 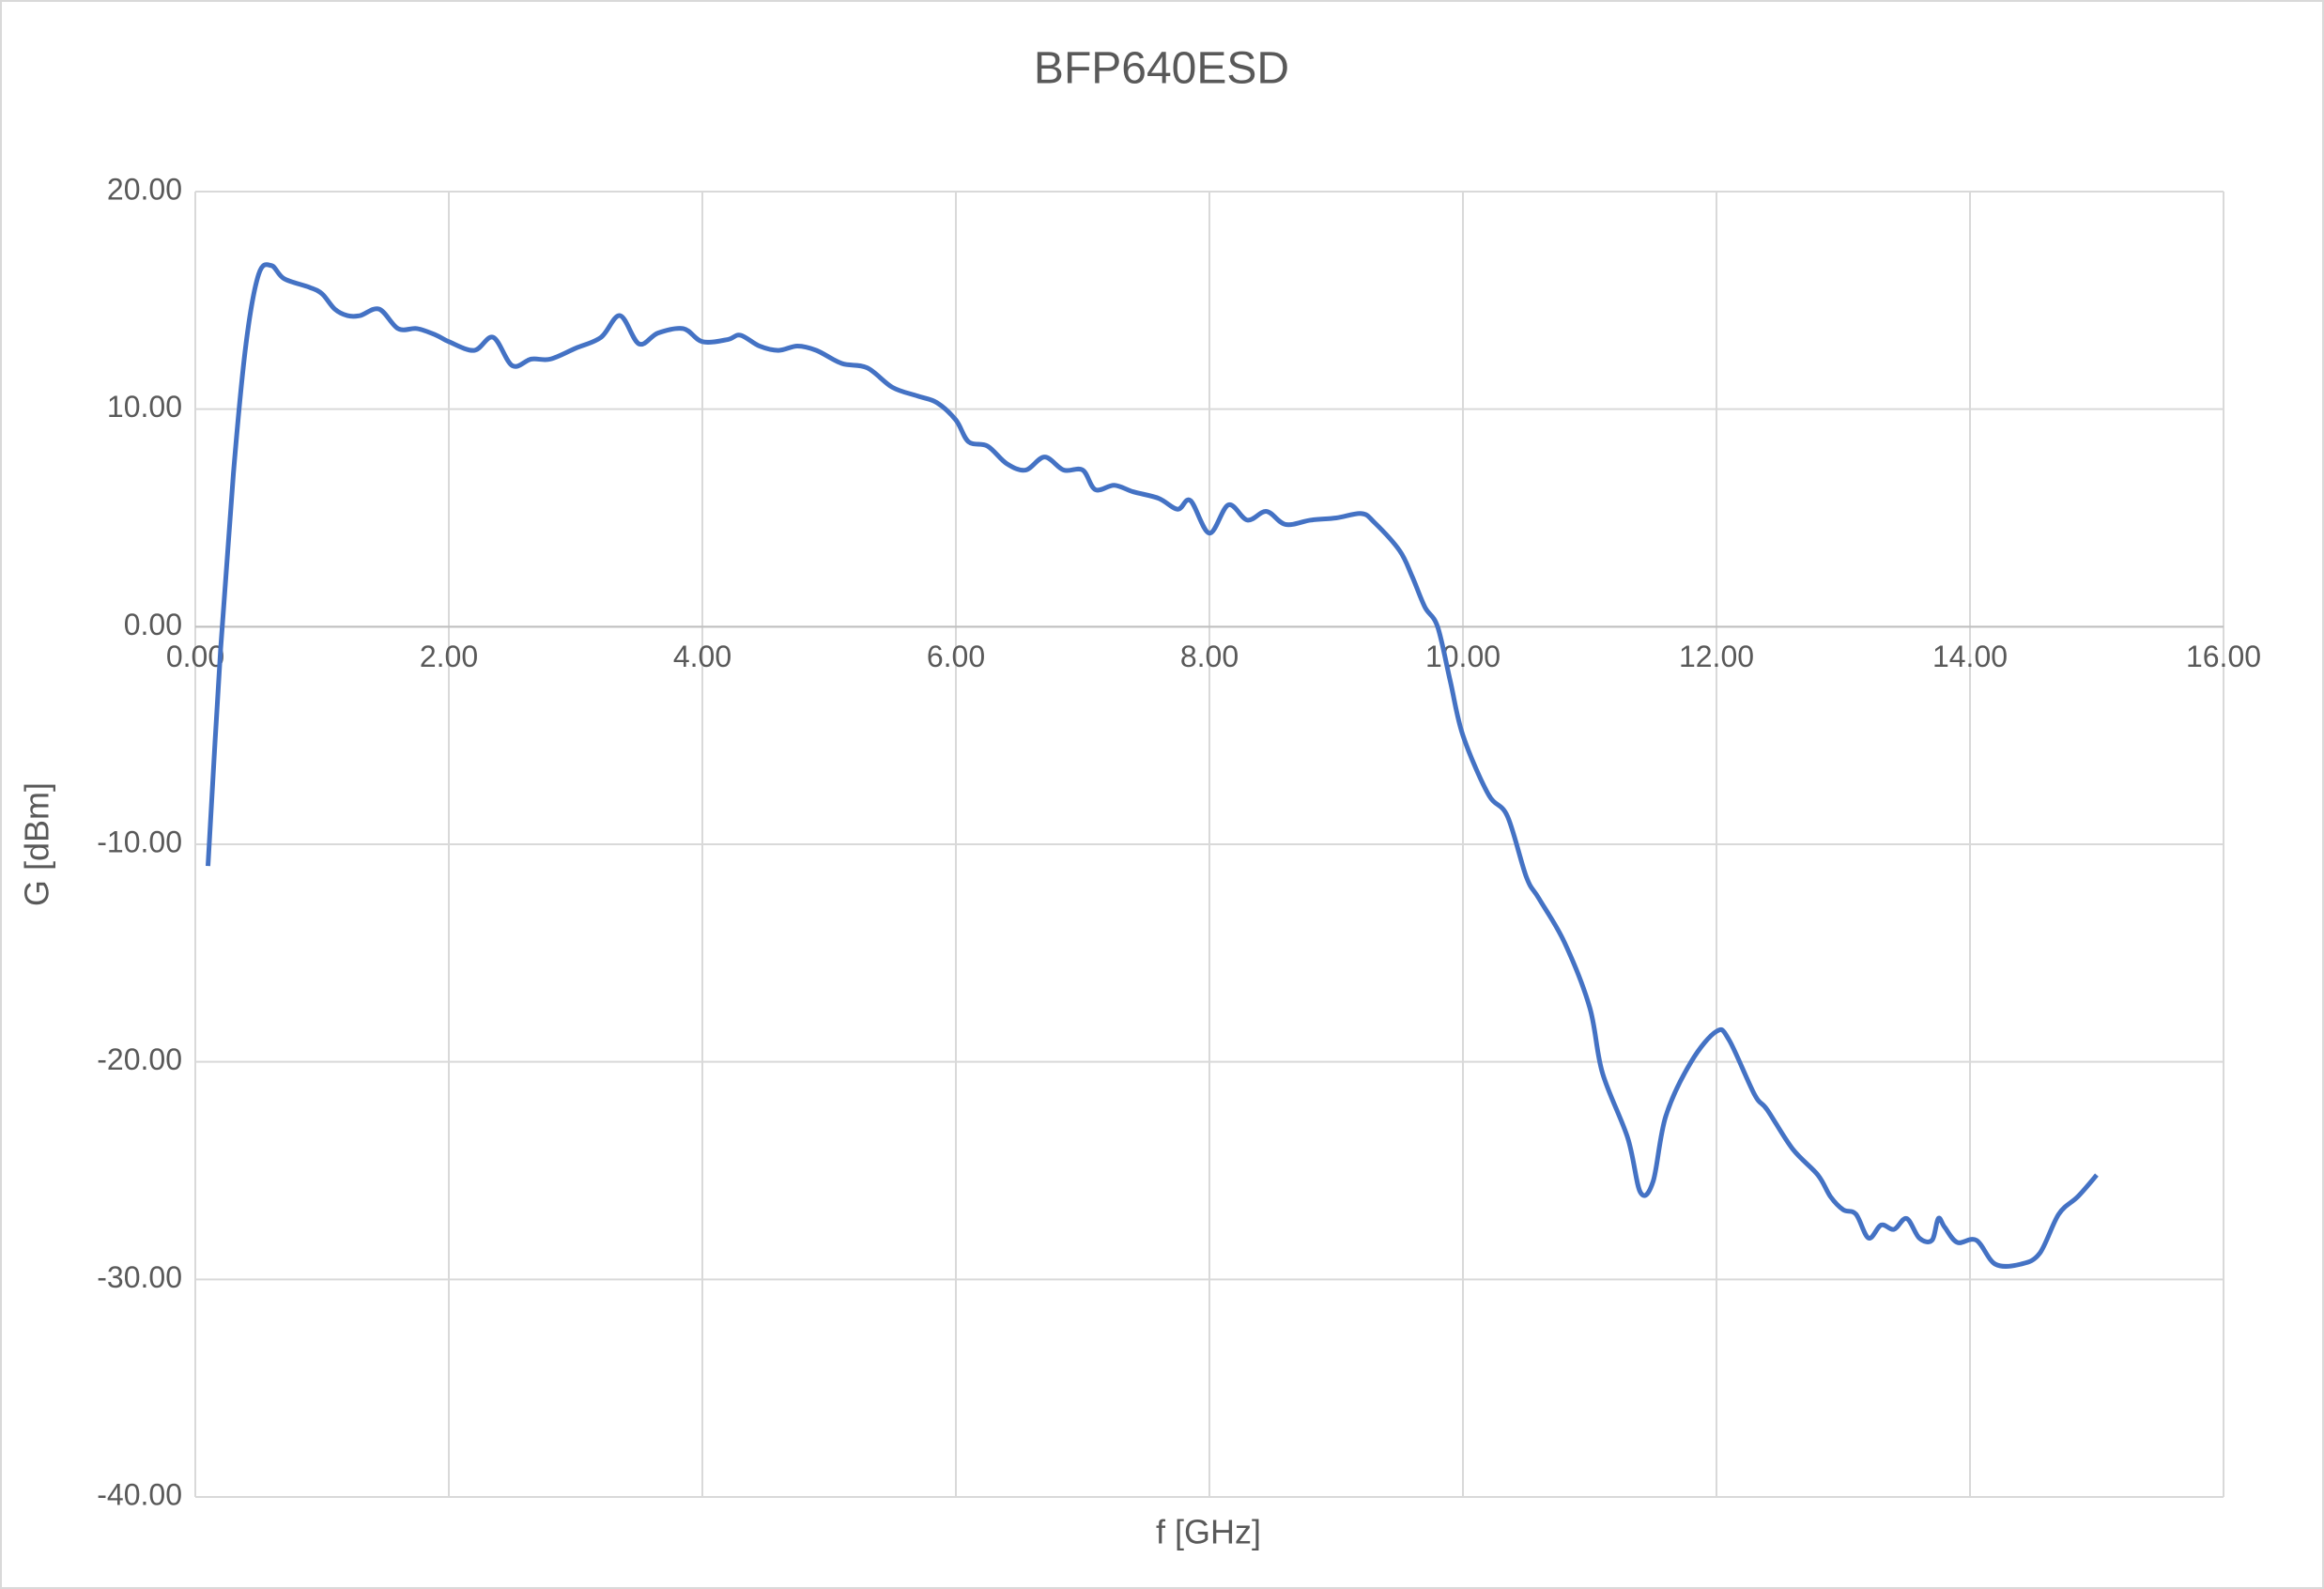 What do you see at coordinates (195, 657) in the screenshot?
I see `x-tick-label: 0.00` at bounding box center [195, 657].